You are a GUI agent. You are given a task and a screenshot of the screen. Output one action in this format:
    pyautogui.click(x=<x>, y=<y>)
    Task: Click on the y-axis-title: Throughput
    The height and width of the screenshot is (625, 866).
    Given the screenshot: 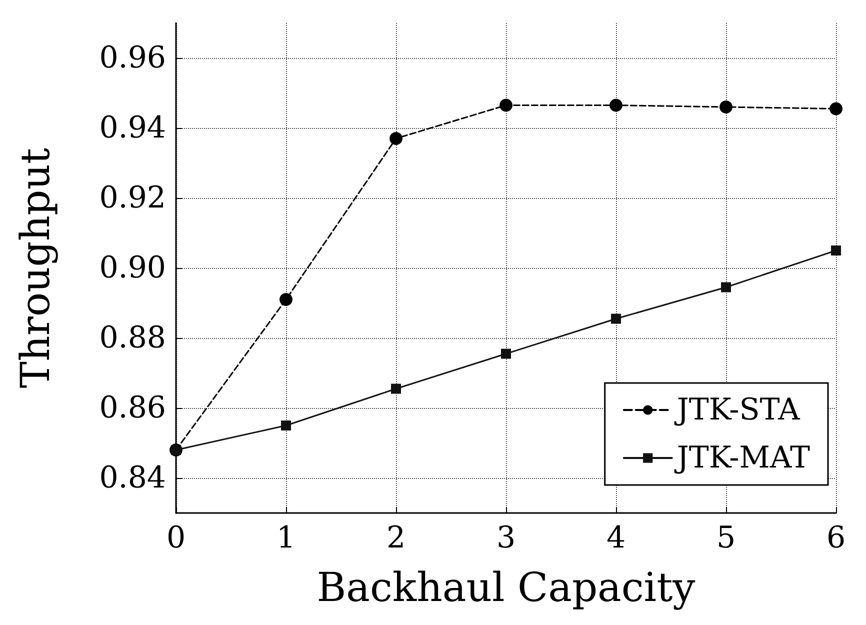 What is the action you would take?
    pyautogui.click(x=36, y=268)
    